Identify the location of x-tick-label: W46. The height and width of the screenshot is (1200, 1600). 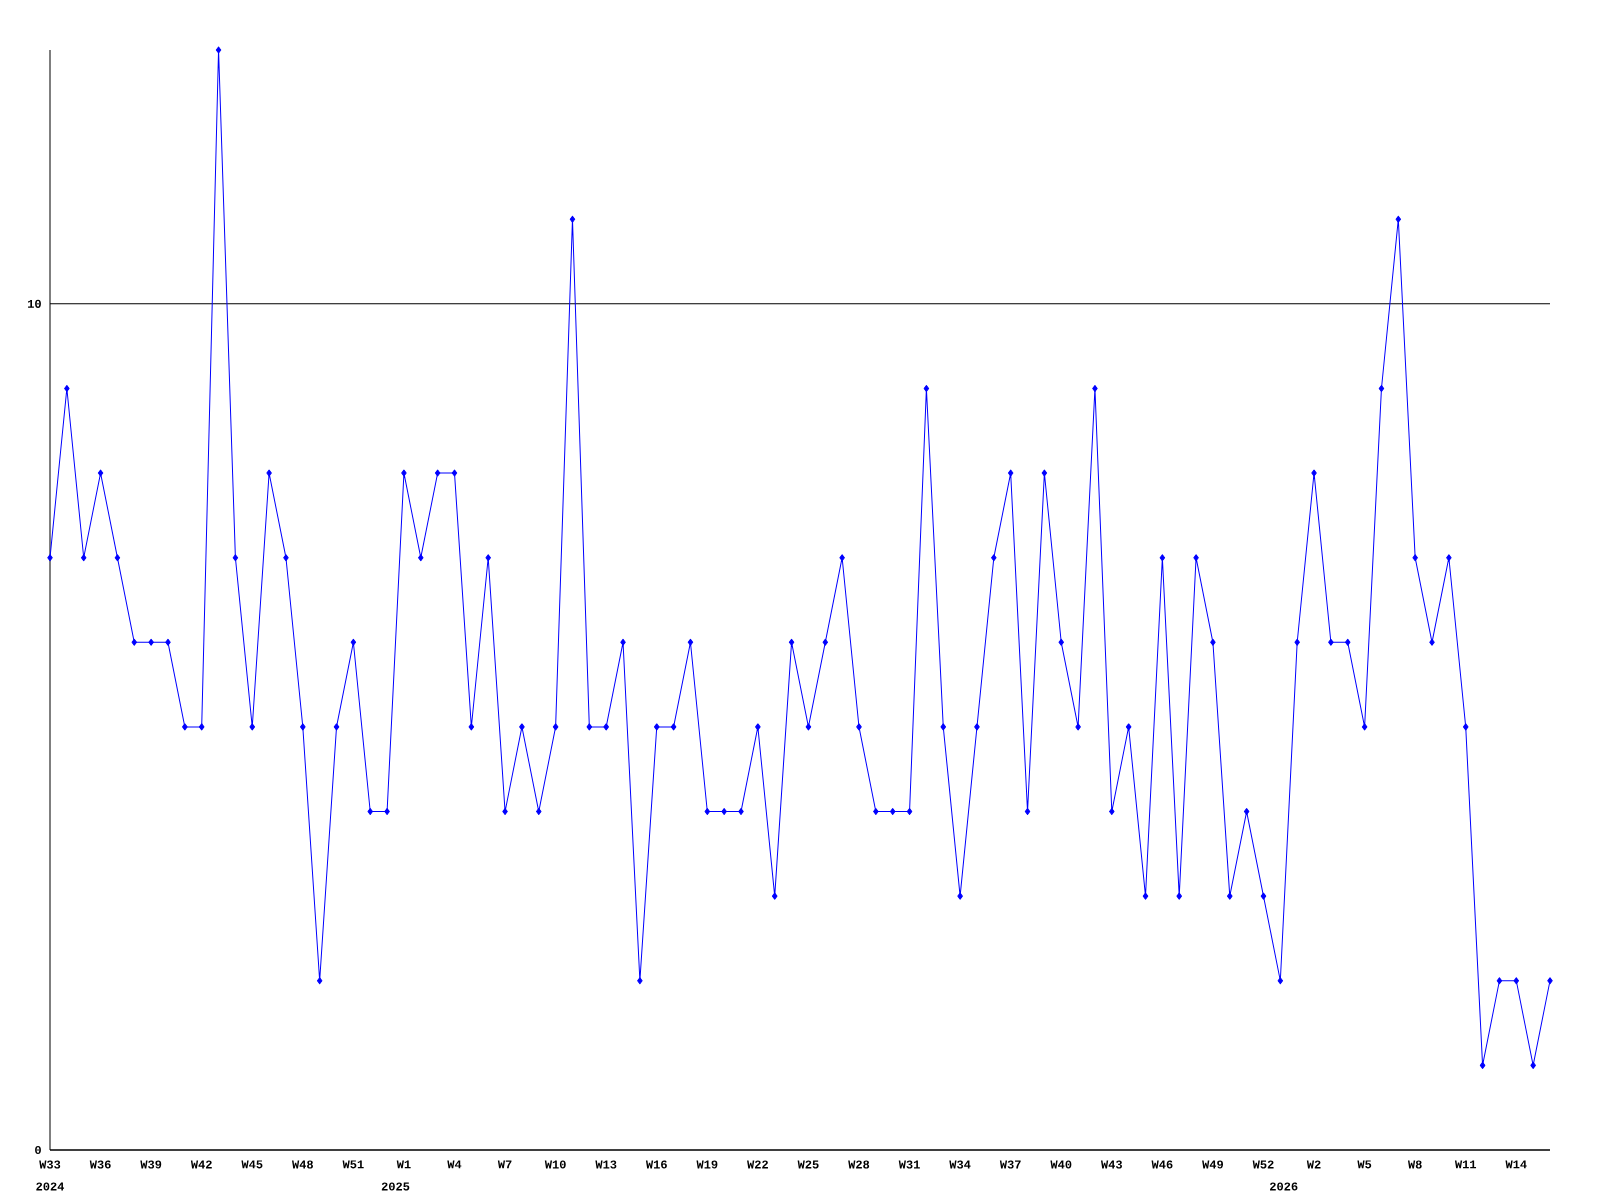
(1162, 1164).